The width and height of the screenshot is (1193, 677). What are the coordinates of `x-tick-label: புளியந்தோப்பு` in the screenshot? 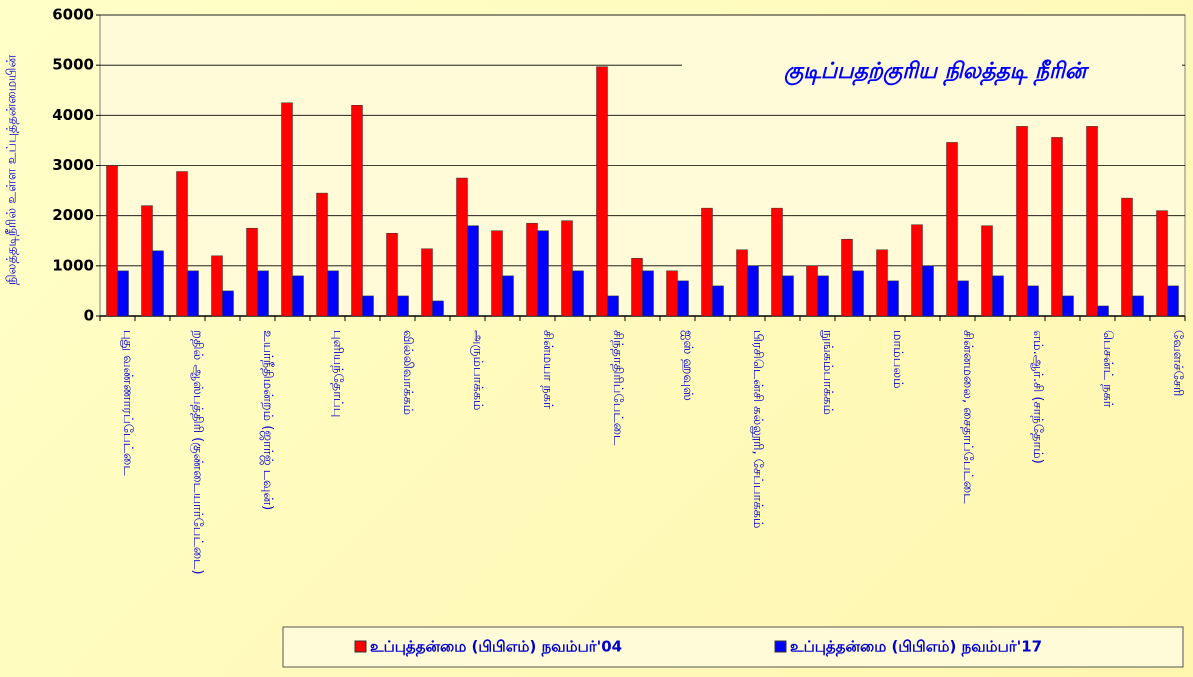 It's located at (337, 373).